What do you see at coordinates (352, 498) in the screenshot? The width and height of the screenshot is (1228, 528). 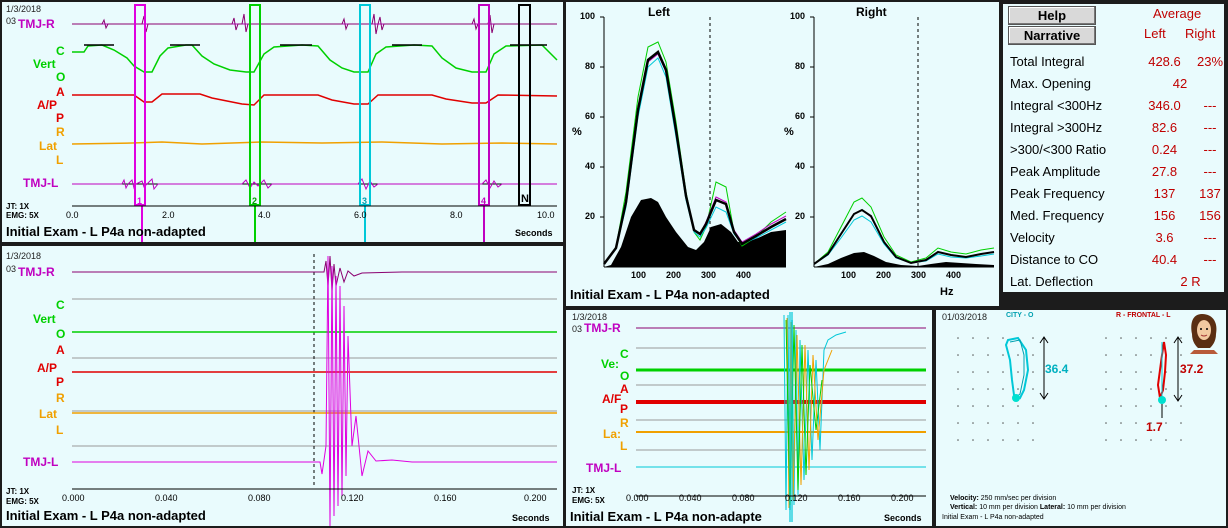 I see `x-tick: 0.120` at bounding box center [352, 498].